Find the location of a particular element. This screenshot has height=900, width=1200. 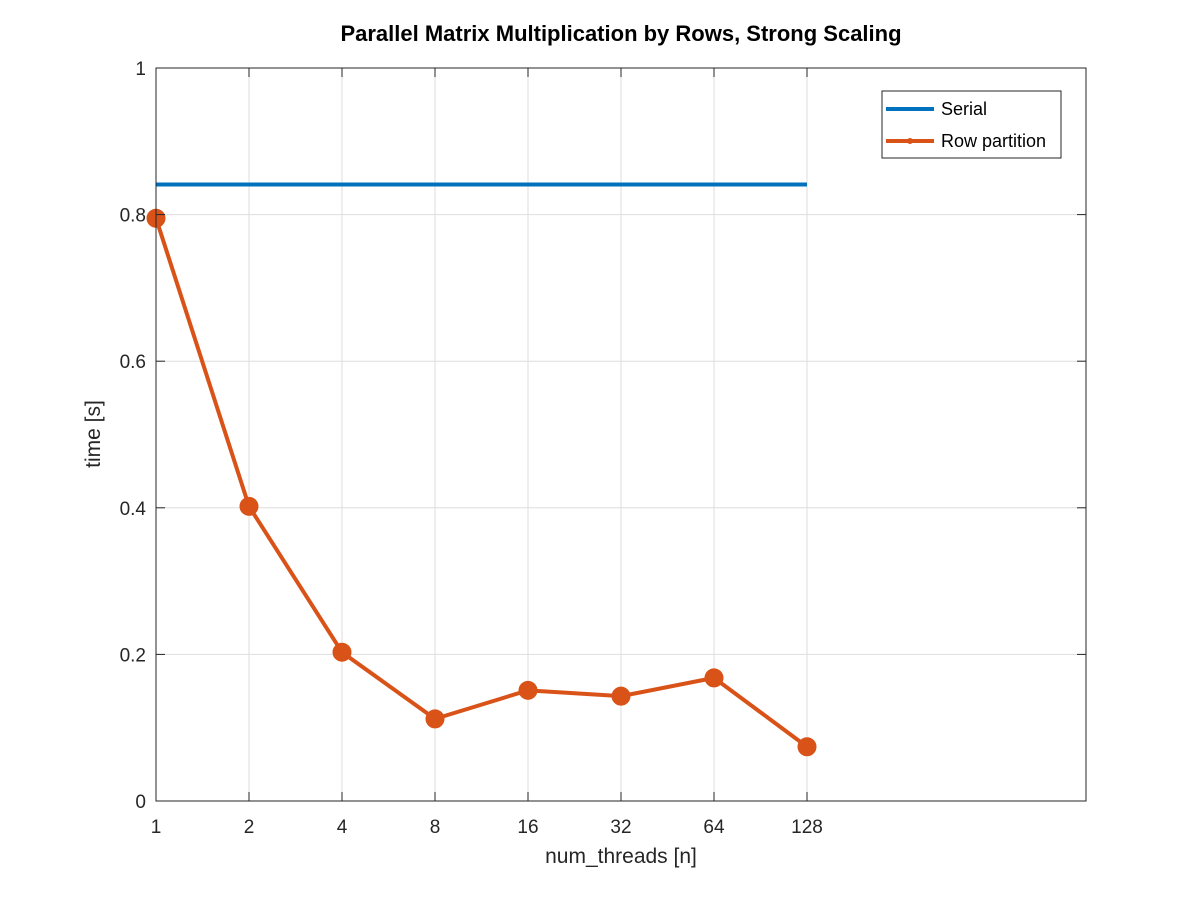

x-axis-label: num_threads [n] is located at coordinates (621, 856).